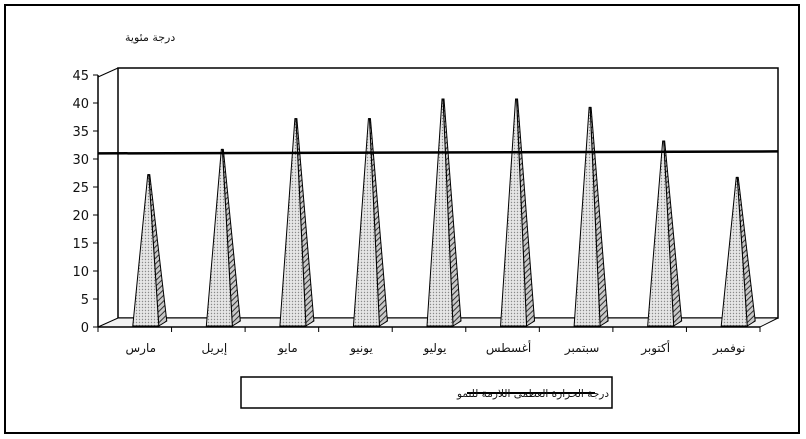 The width and height of the screenshot is (806, 439). I want to click on y-axis: 0 5 10 15 20 25 30 35 40 45, so click(85, 202).